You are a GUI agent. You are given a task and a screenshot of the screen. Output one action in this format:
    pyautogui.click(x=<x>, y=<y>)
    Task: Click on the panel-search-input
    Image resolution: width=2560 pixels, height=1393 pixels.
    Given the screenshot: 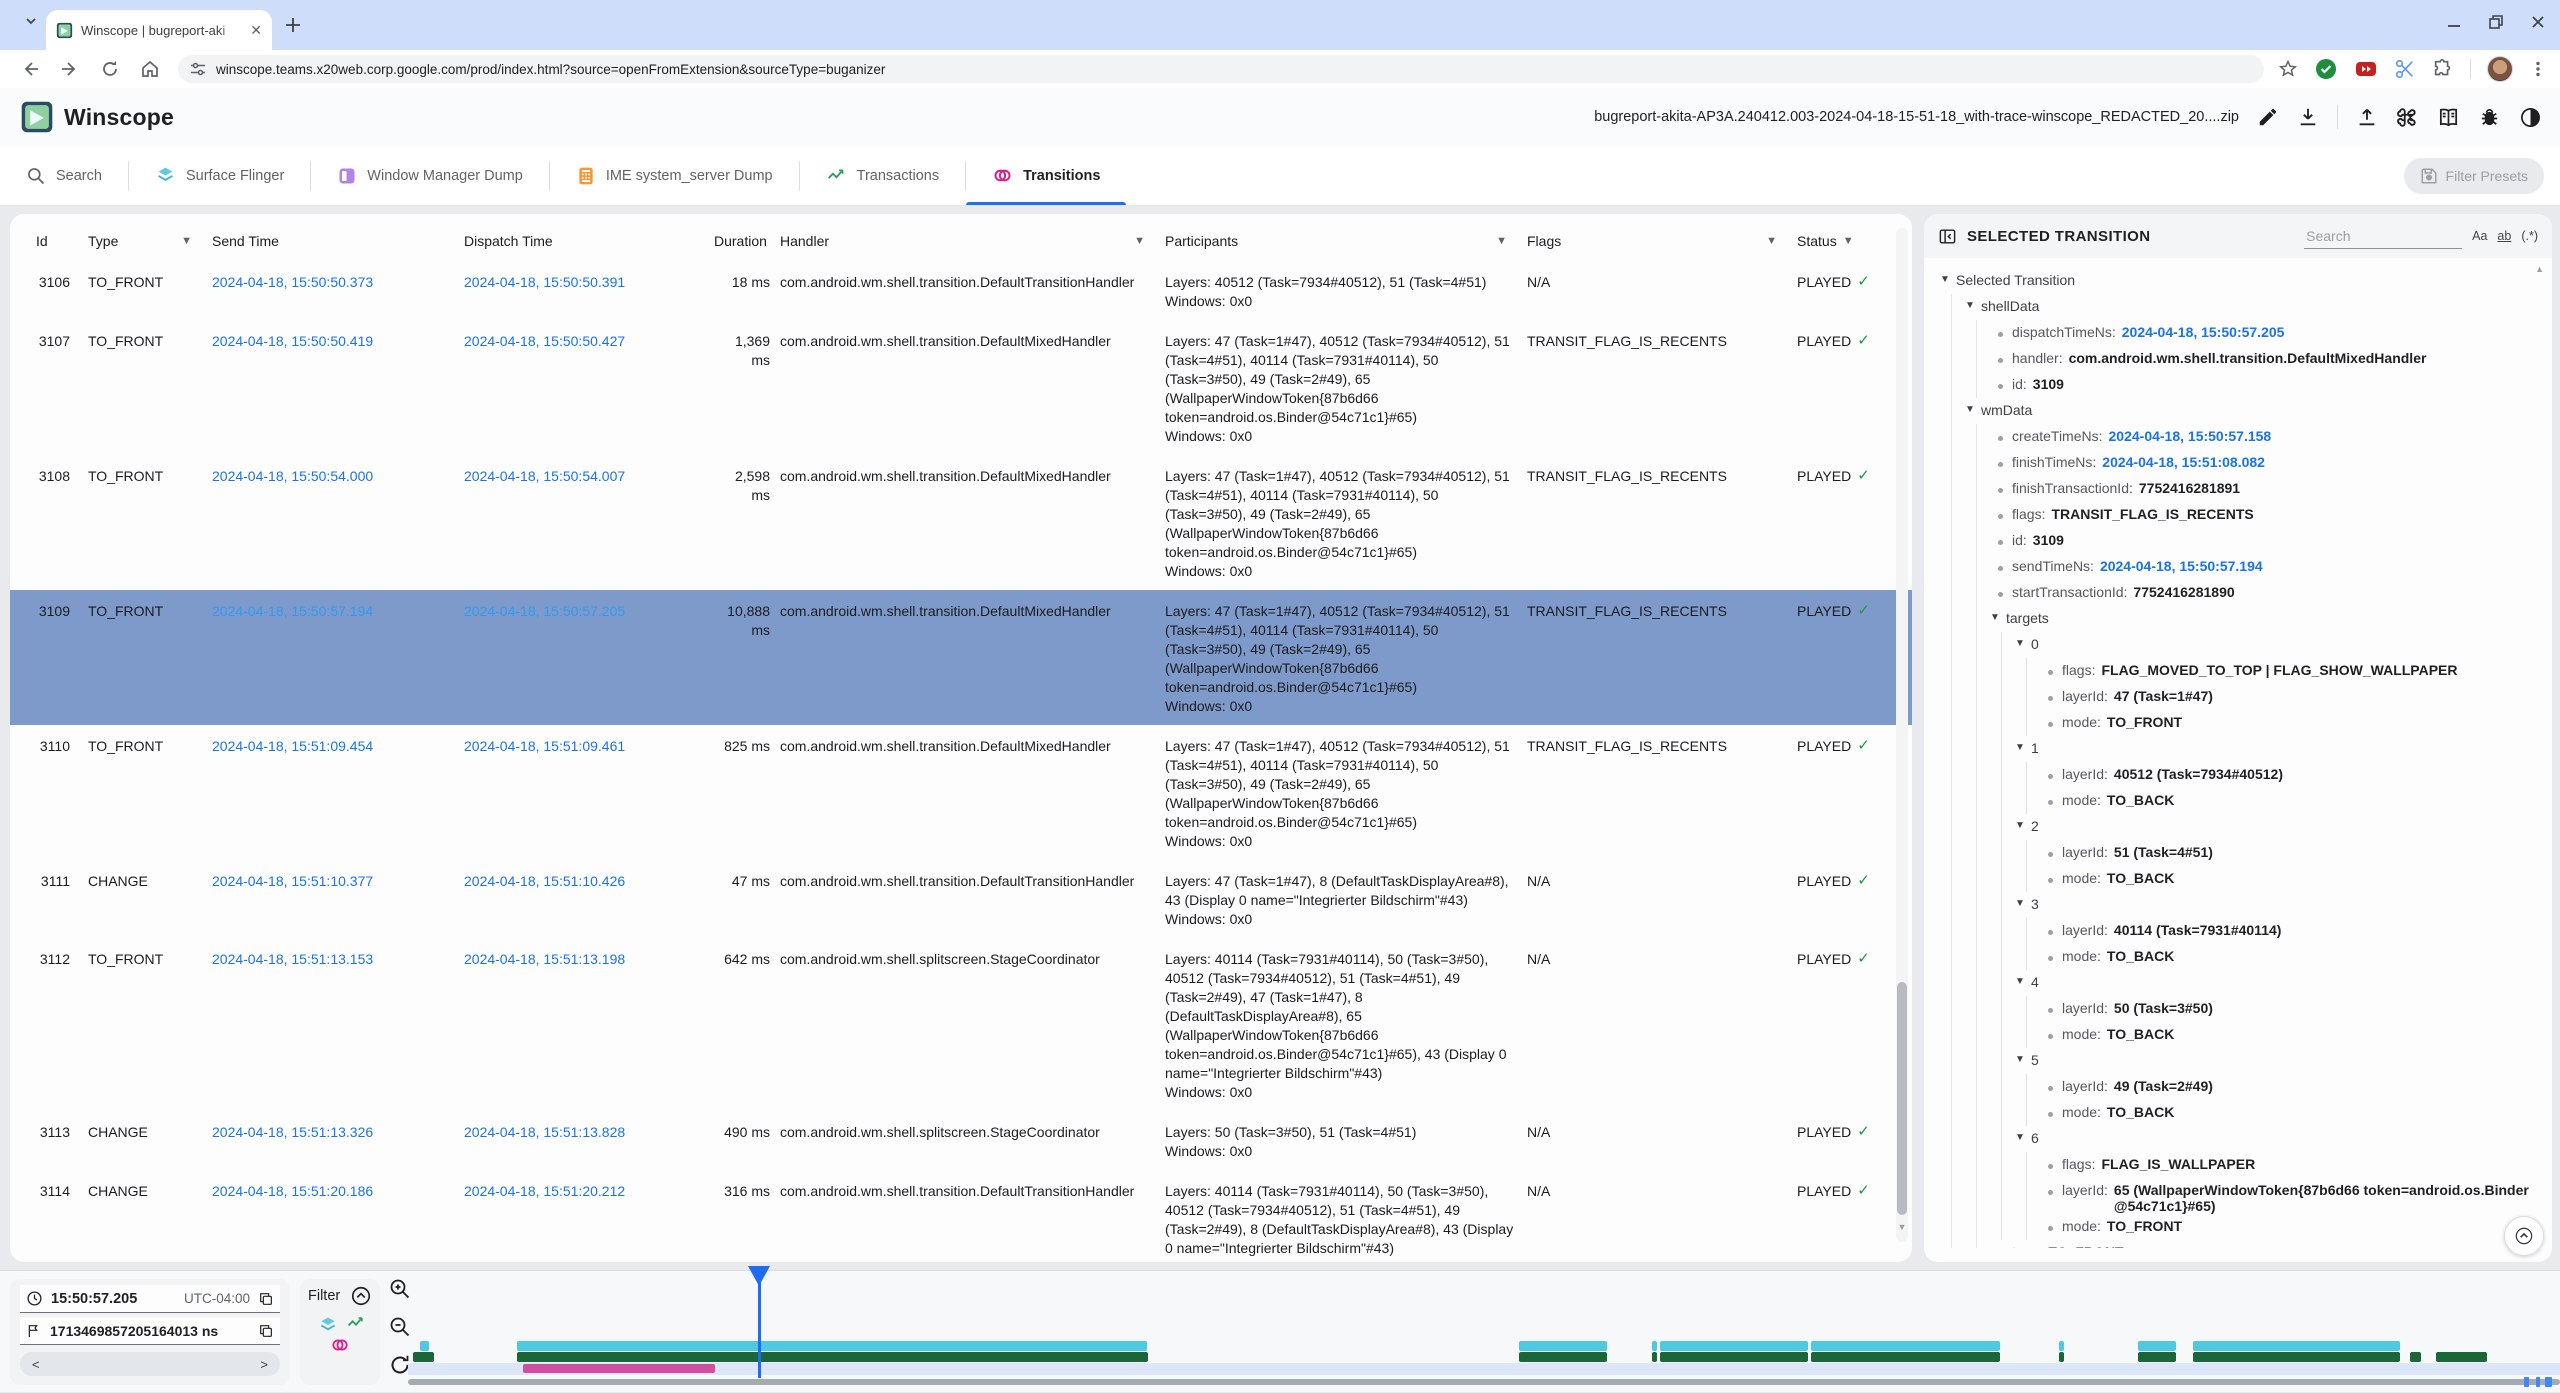 What is the action you would take?
    pyautogui.click(x=2383, y=236)
    